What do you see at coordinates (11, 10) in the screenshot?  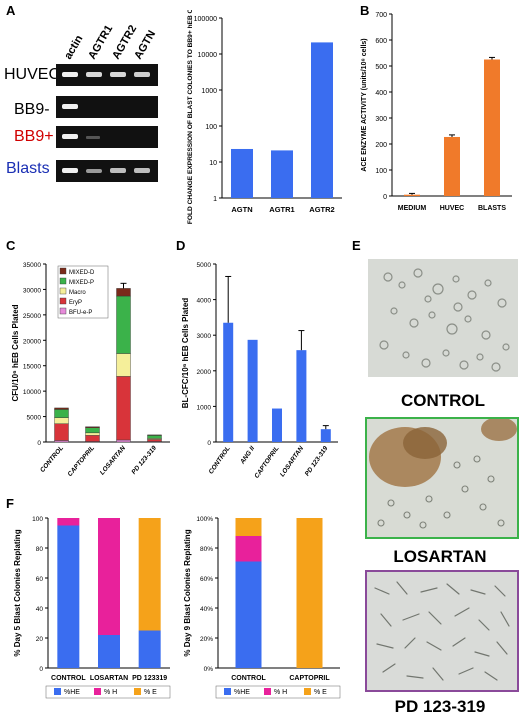 I see `panel-letter-a: A` at bounding box center [11, 10].